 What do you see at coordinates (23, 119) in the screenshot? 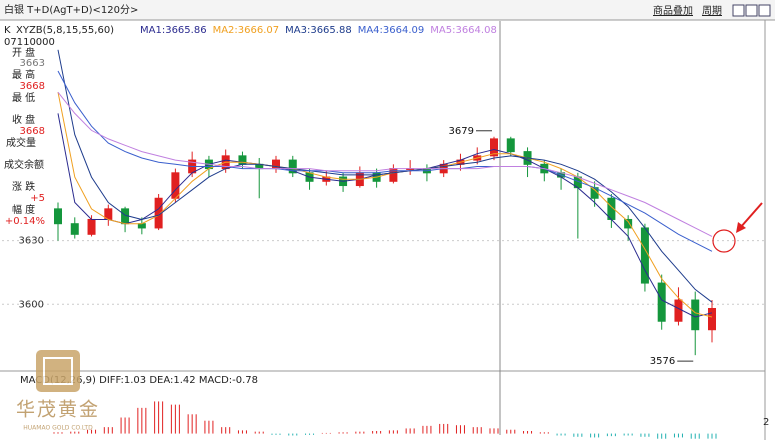
I see `panel-label: 收 盘` at bounding box center [23, 119].